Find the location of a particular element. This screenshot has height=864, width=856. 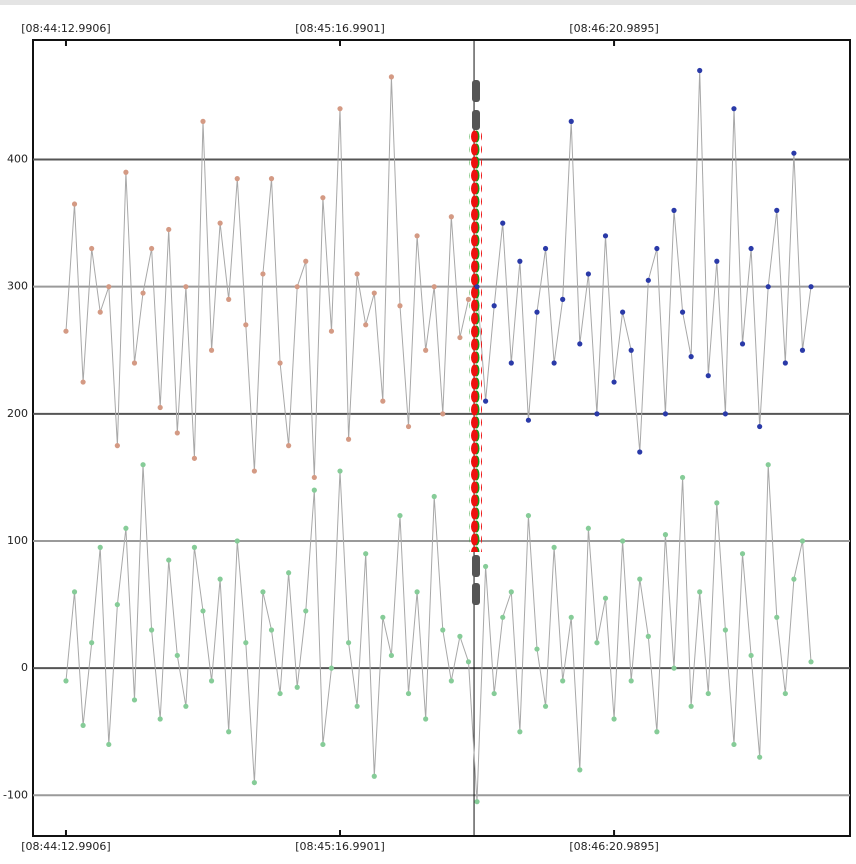

y-tick-label: 0 is located at coordinates (24, 667).